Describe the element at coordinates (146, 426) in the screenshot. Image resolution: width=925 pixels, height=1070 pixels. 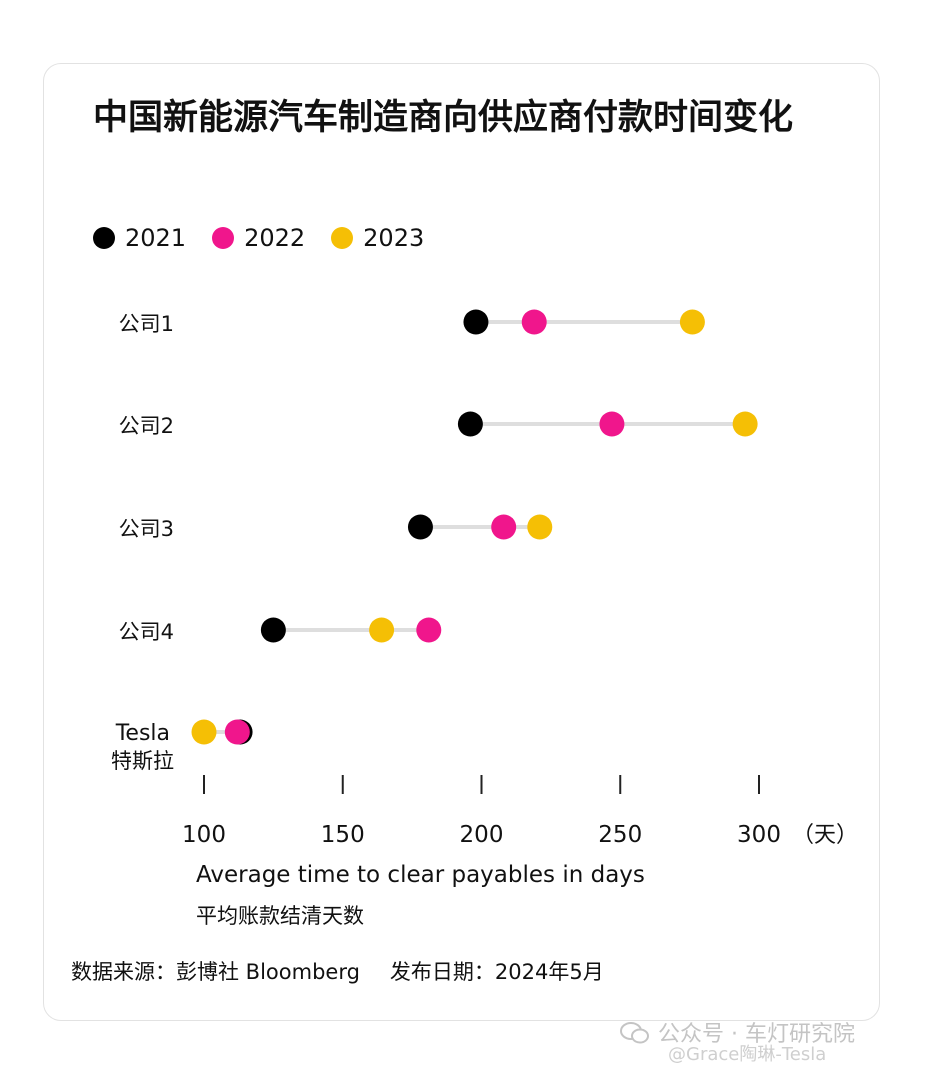
I see `category-label: 公司2` at that location.